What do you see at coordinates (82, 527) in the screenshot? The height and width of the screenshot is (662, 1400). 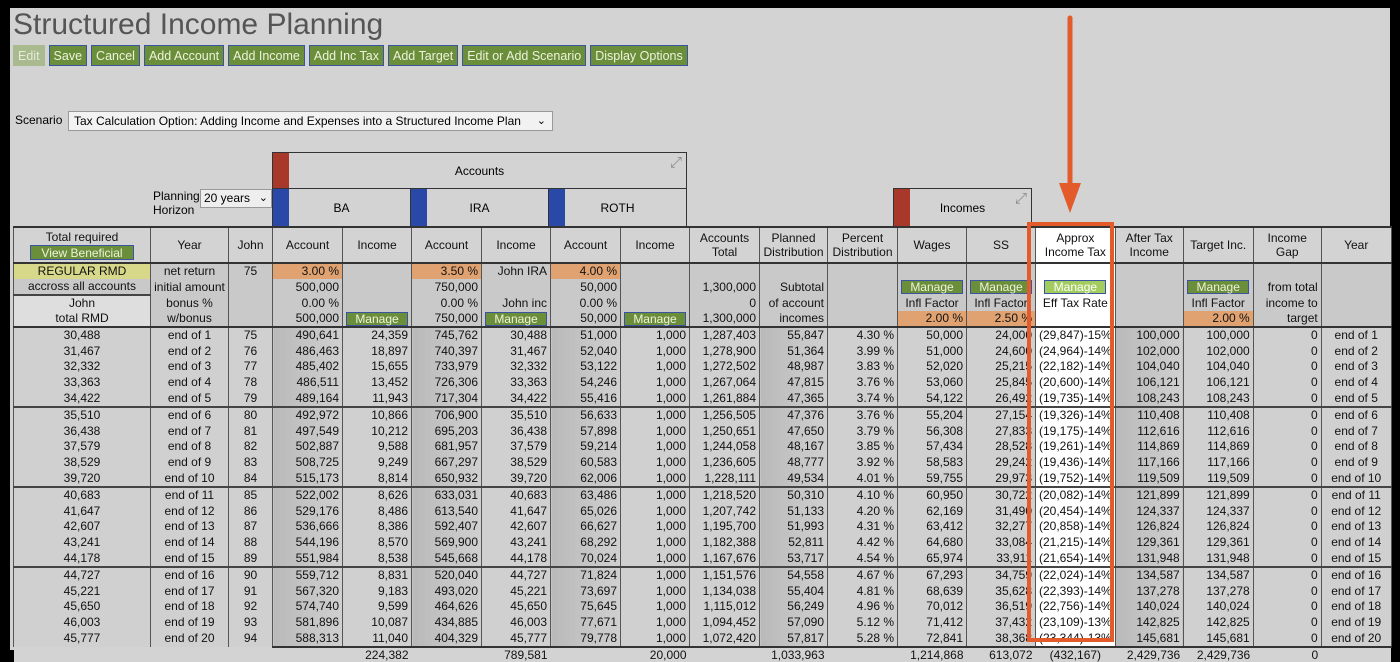 I see `cell-total-rmd: 42,607` at bounding box center [82, 527].